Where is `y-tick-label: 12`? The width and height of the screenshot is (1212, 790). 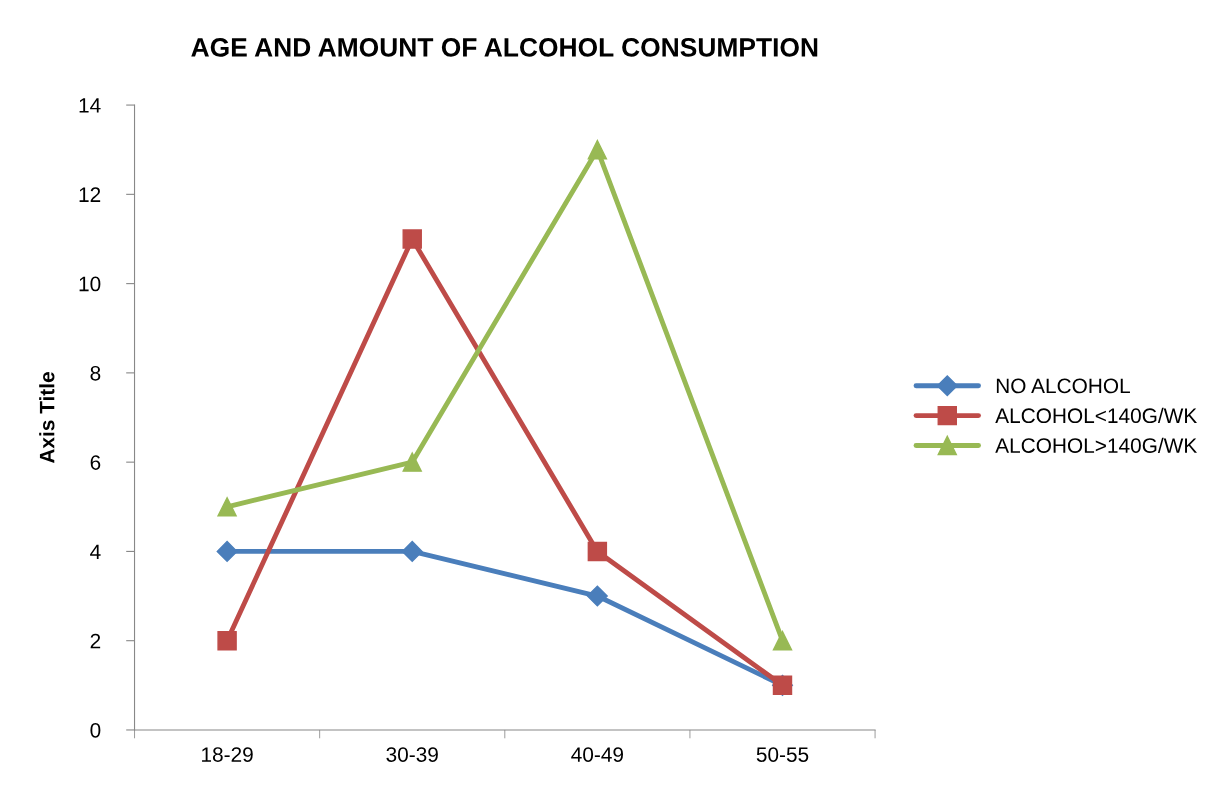
y-tick-label: 12 is located at coordinates (90, 194).